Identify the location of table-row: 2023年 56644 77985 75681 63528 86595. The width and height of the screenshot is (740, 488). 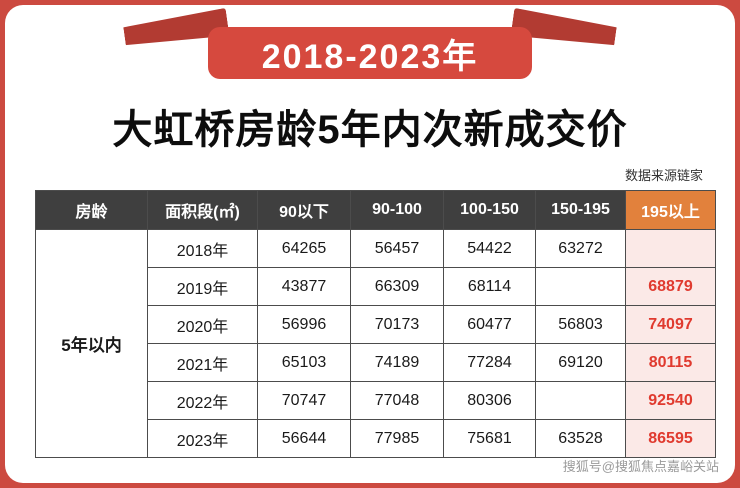
(376, 438).